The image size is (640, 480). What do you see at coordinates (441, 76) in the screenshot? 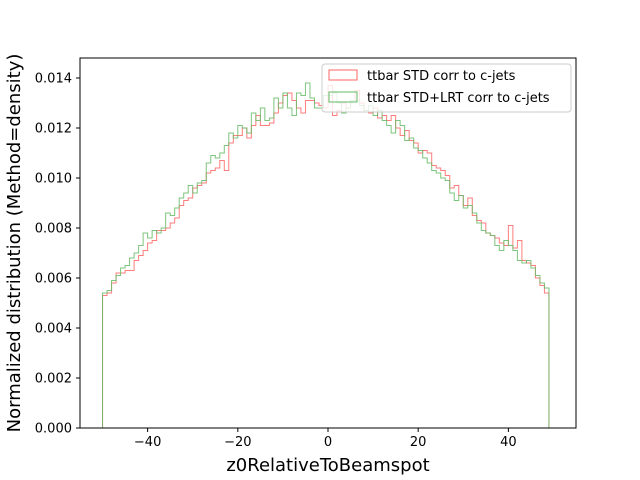
I see `legend-label-std: ttbar STD corr to c-jets` at bounding box center [441, 76].